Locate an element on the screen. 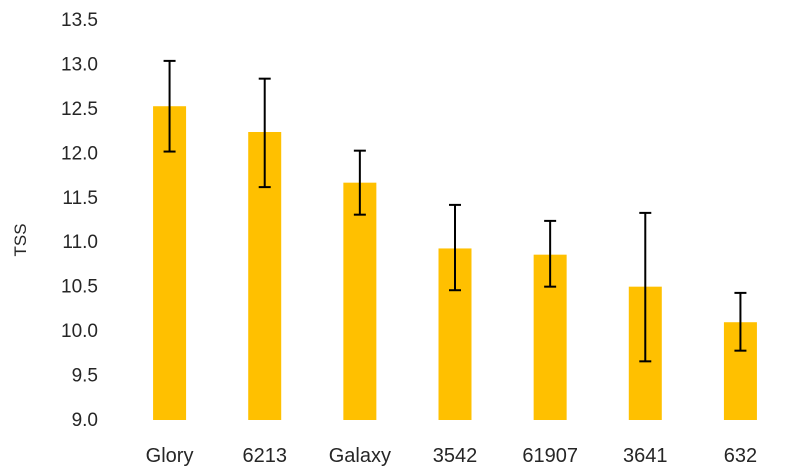 Image resolution: width=797 pixels, height=468 pixels. x-axis: Glory 6213 Galaxy 3542 61907 3641 632 is located at coordinates (451, 456).